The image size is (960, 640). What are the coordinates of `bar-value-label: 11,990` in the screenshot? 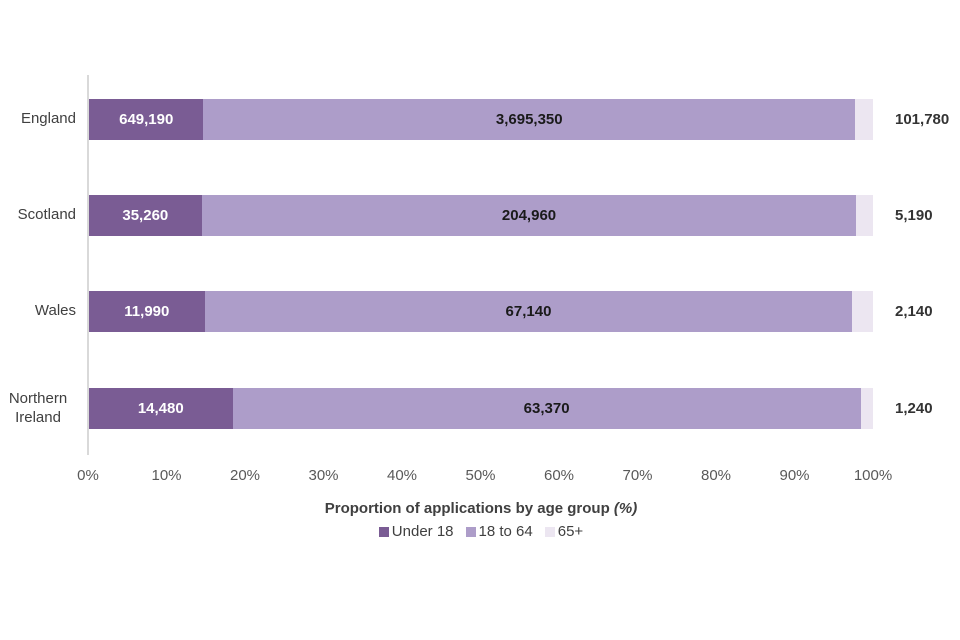 It's located at (147, 311).